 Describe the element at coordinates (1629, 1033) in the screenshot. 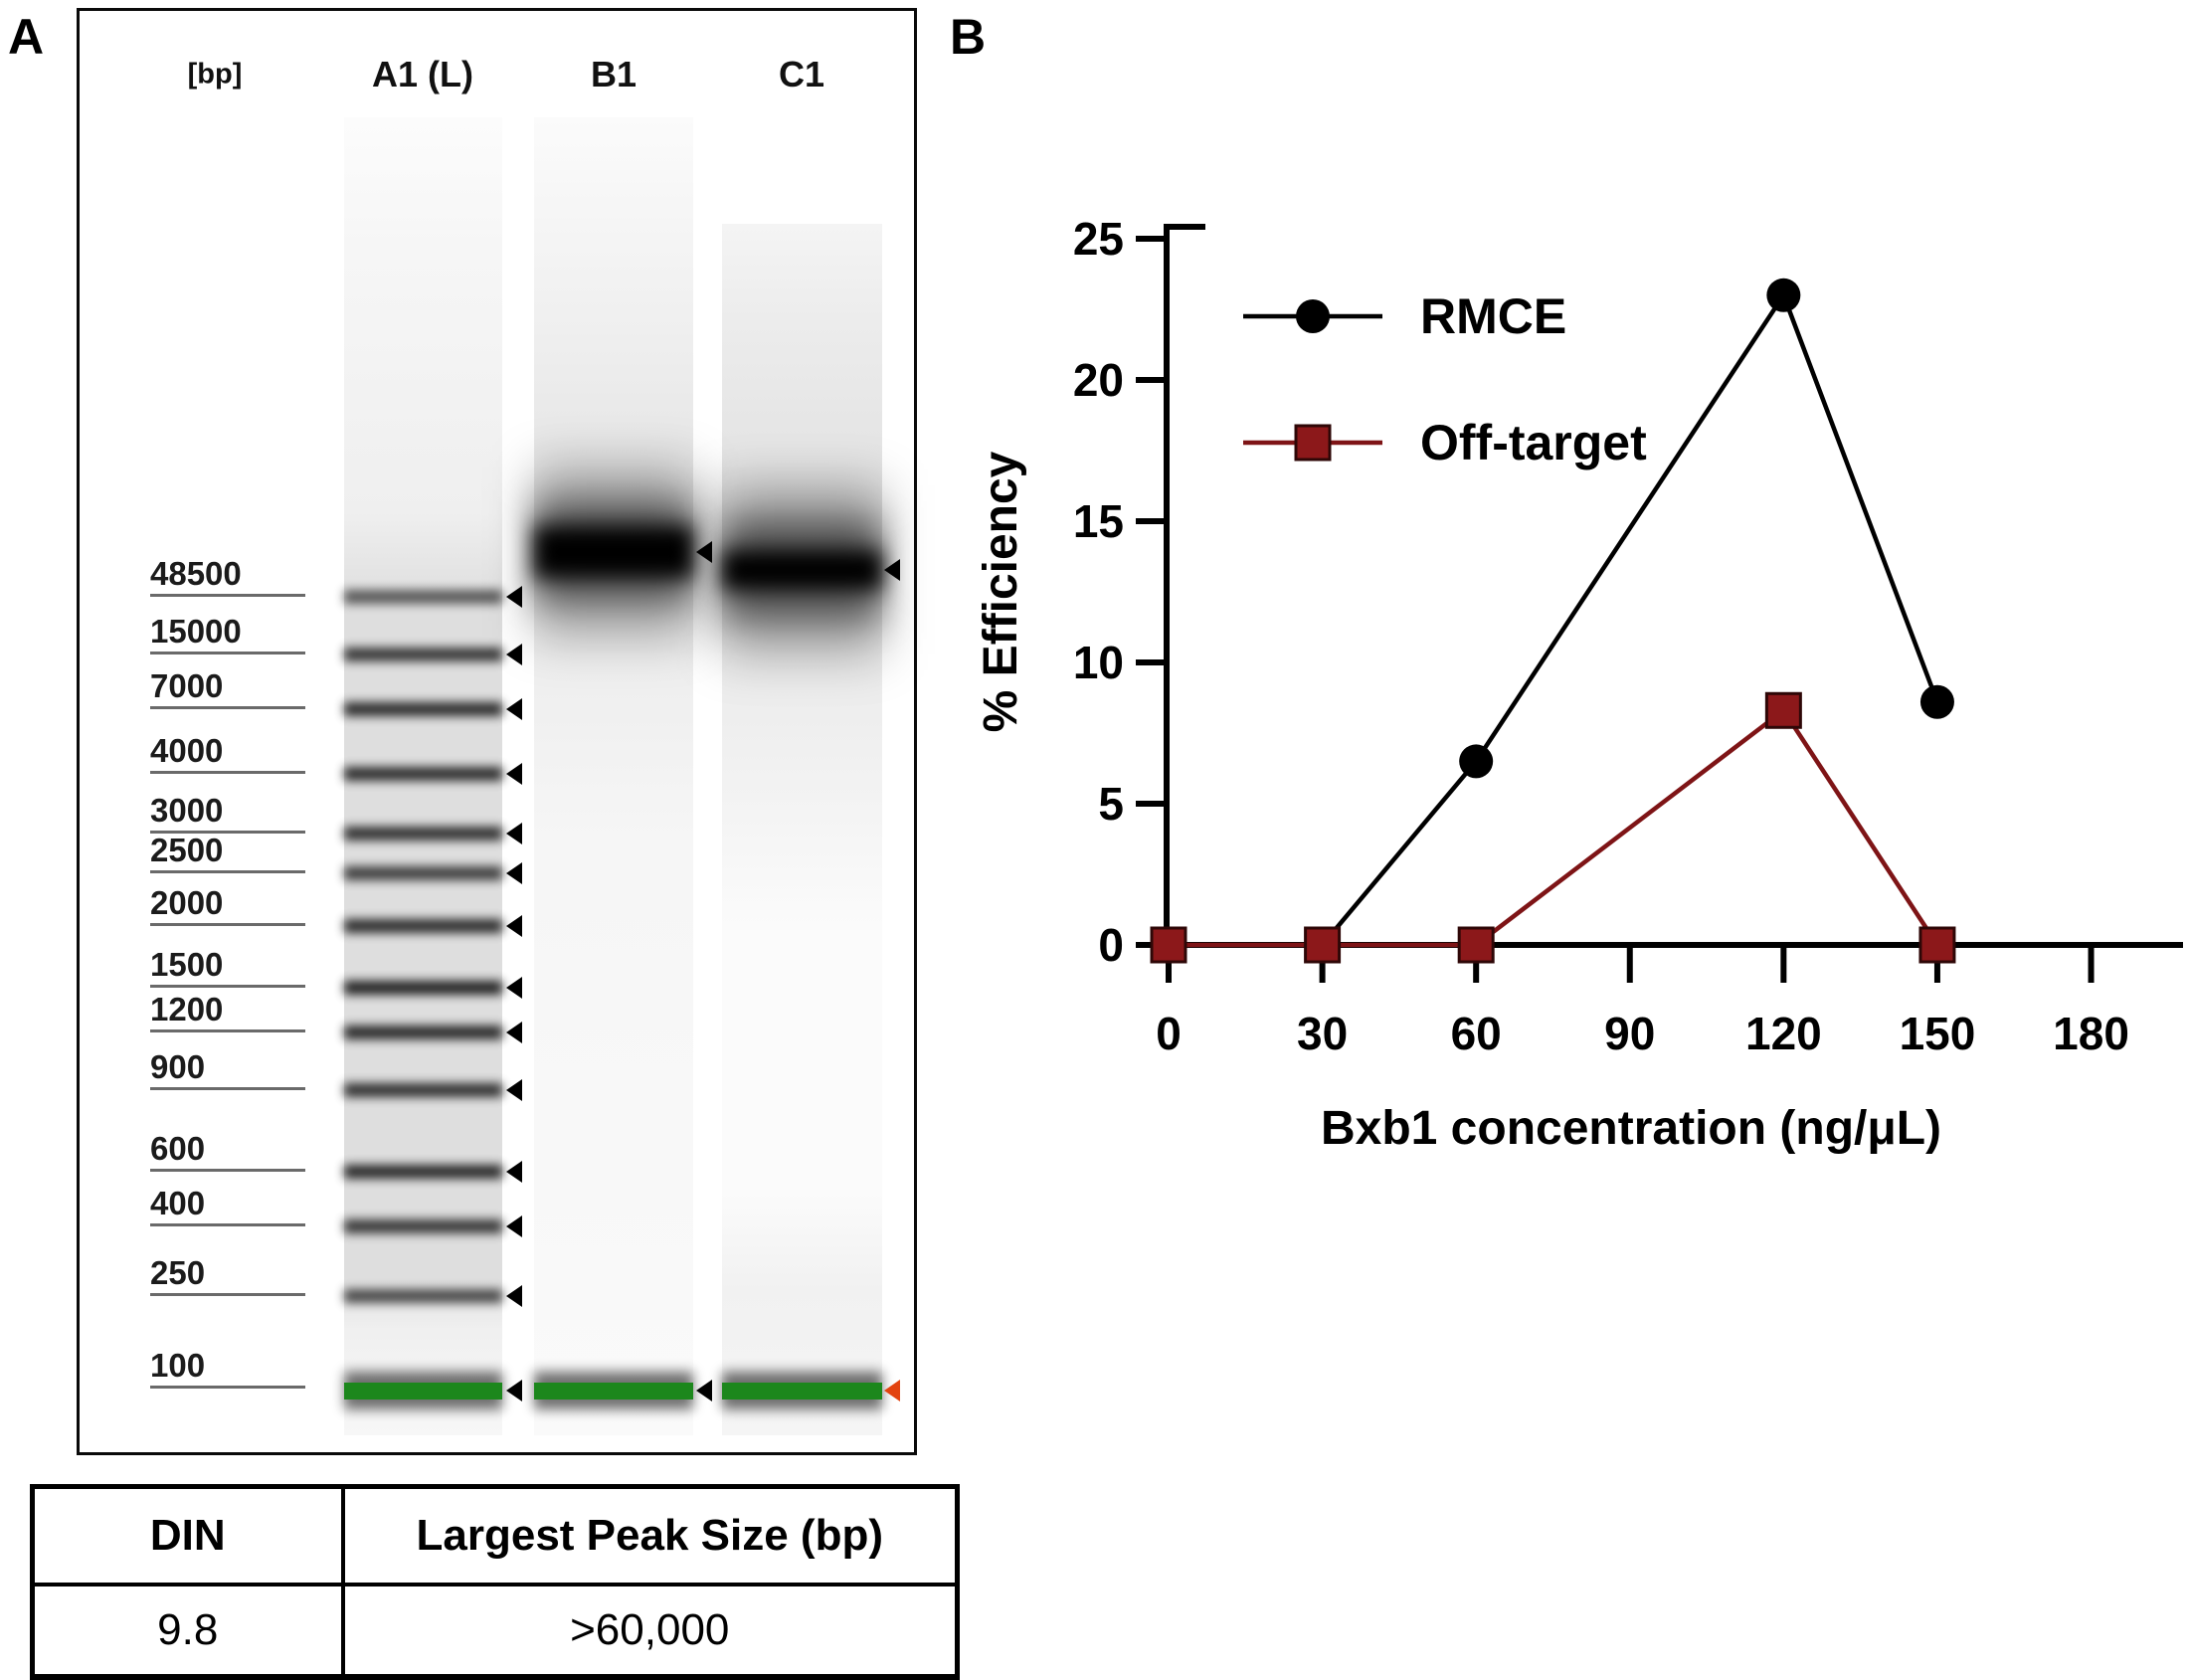

I see `x-tick-label-90: 90` at that location.